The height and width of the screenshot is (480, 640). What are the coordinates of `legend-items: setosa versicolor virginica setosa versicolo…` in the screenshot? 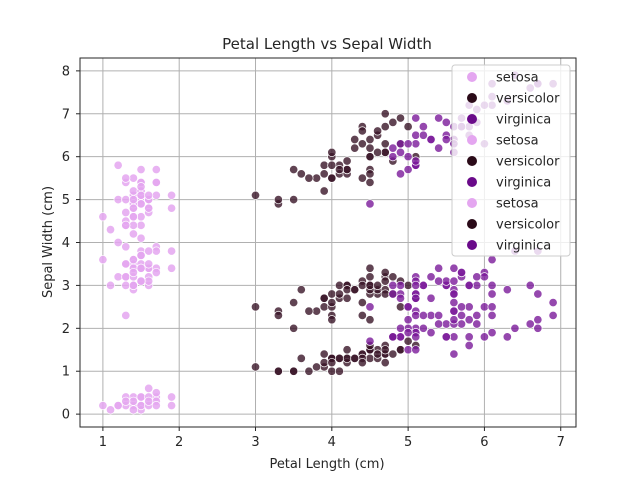 It's located at (513, 162).